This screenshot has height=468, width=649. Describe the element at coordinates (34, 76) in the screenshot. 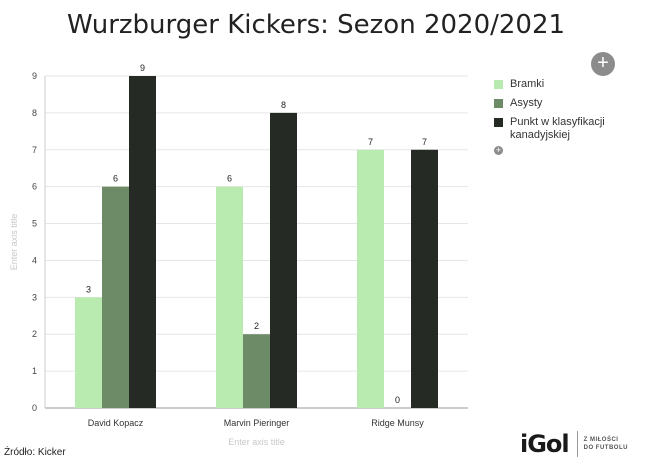

I see `y-tick-label: 9` at that location.